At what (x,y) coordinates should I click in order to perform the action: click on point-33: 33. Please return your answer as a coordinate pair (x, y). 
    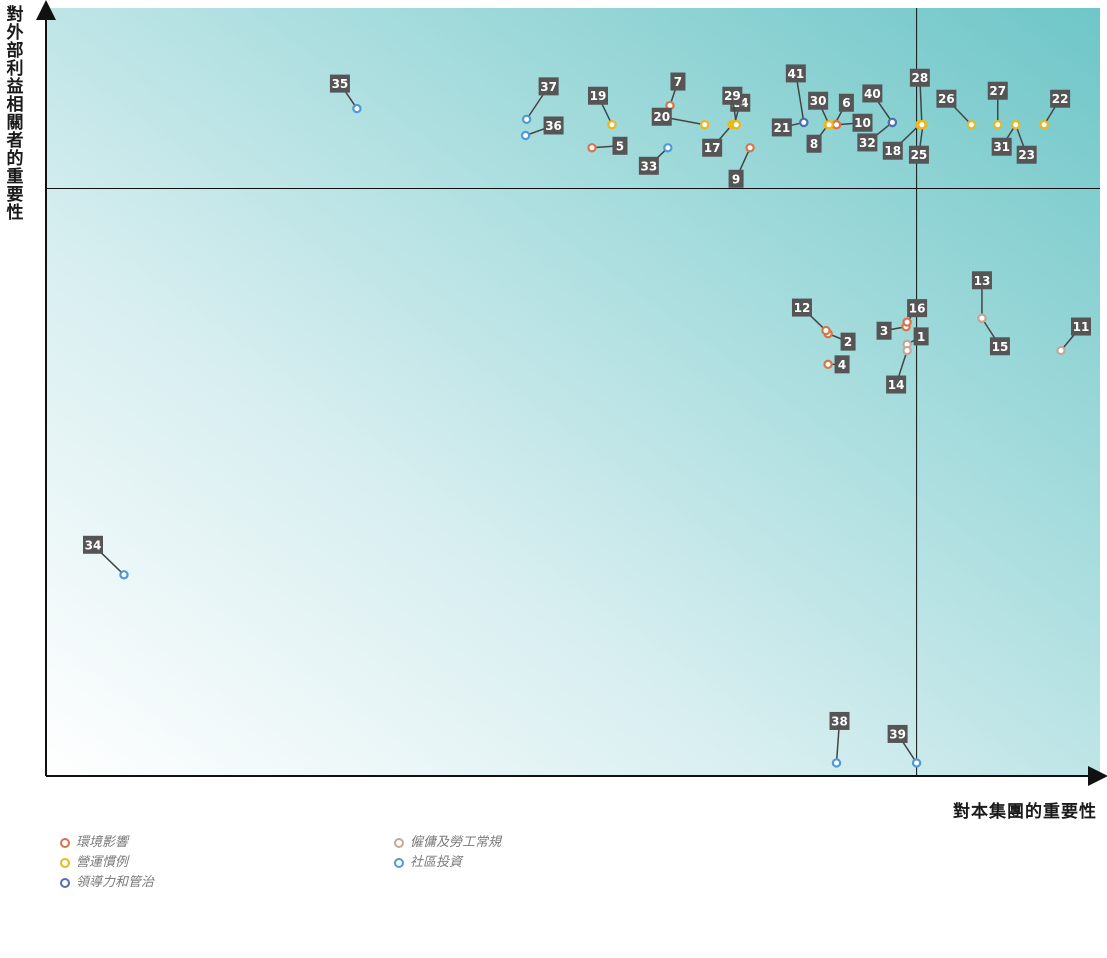
    Looking at the image, I should click on (655, 159).